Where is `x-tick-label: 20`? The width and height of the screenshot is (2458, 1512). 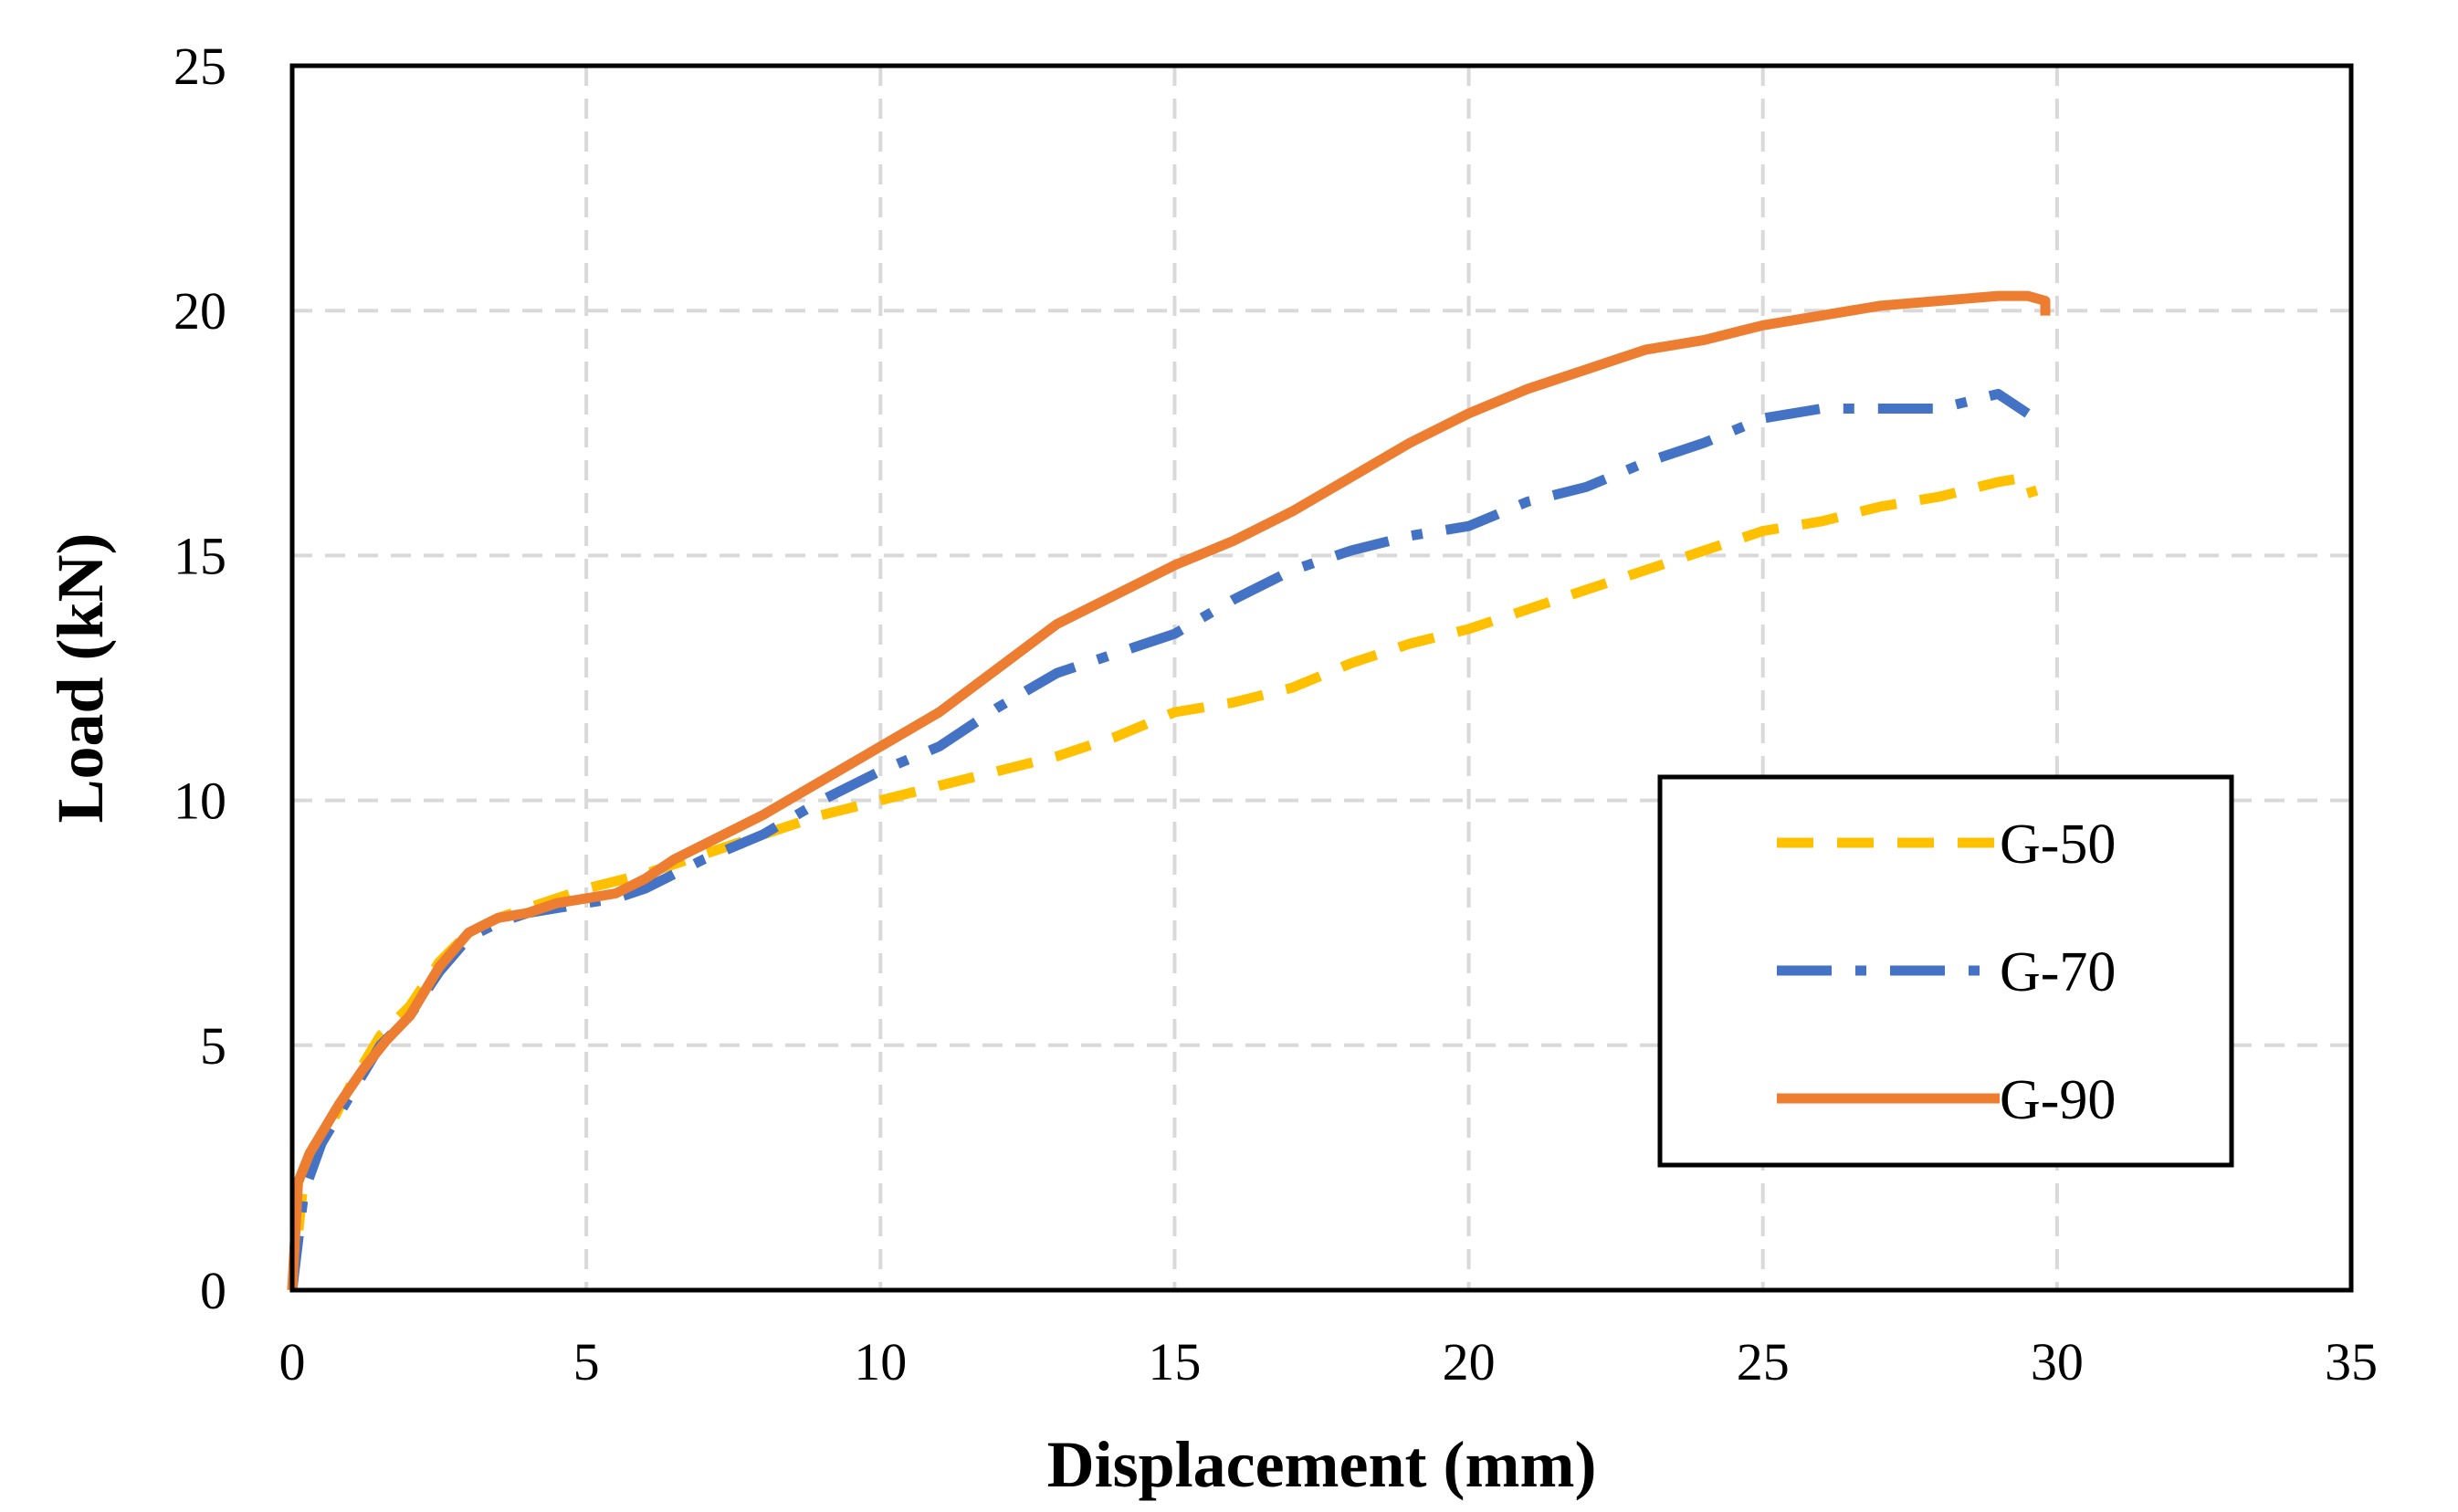 x-tick-label: 20 is located at coordinates (1469, 1361).